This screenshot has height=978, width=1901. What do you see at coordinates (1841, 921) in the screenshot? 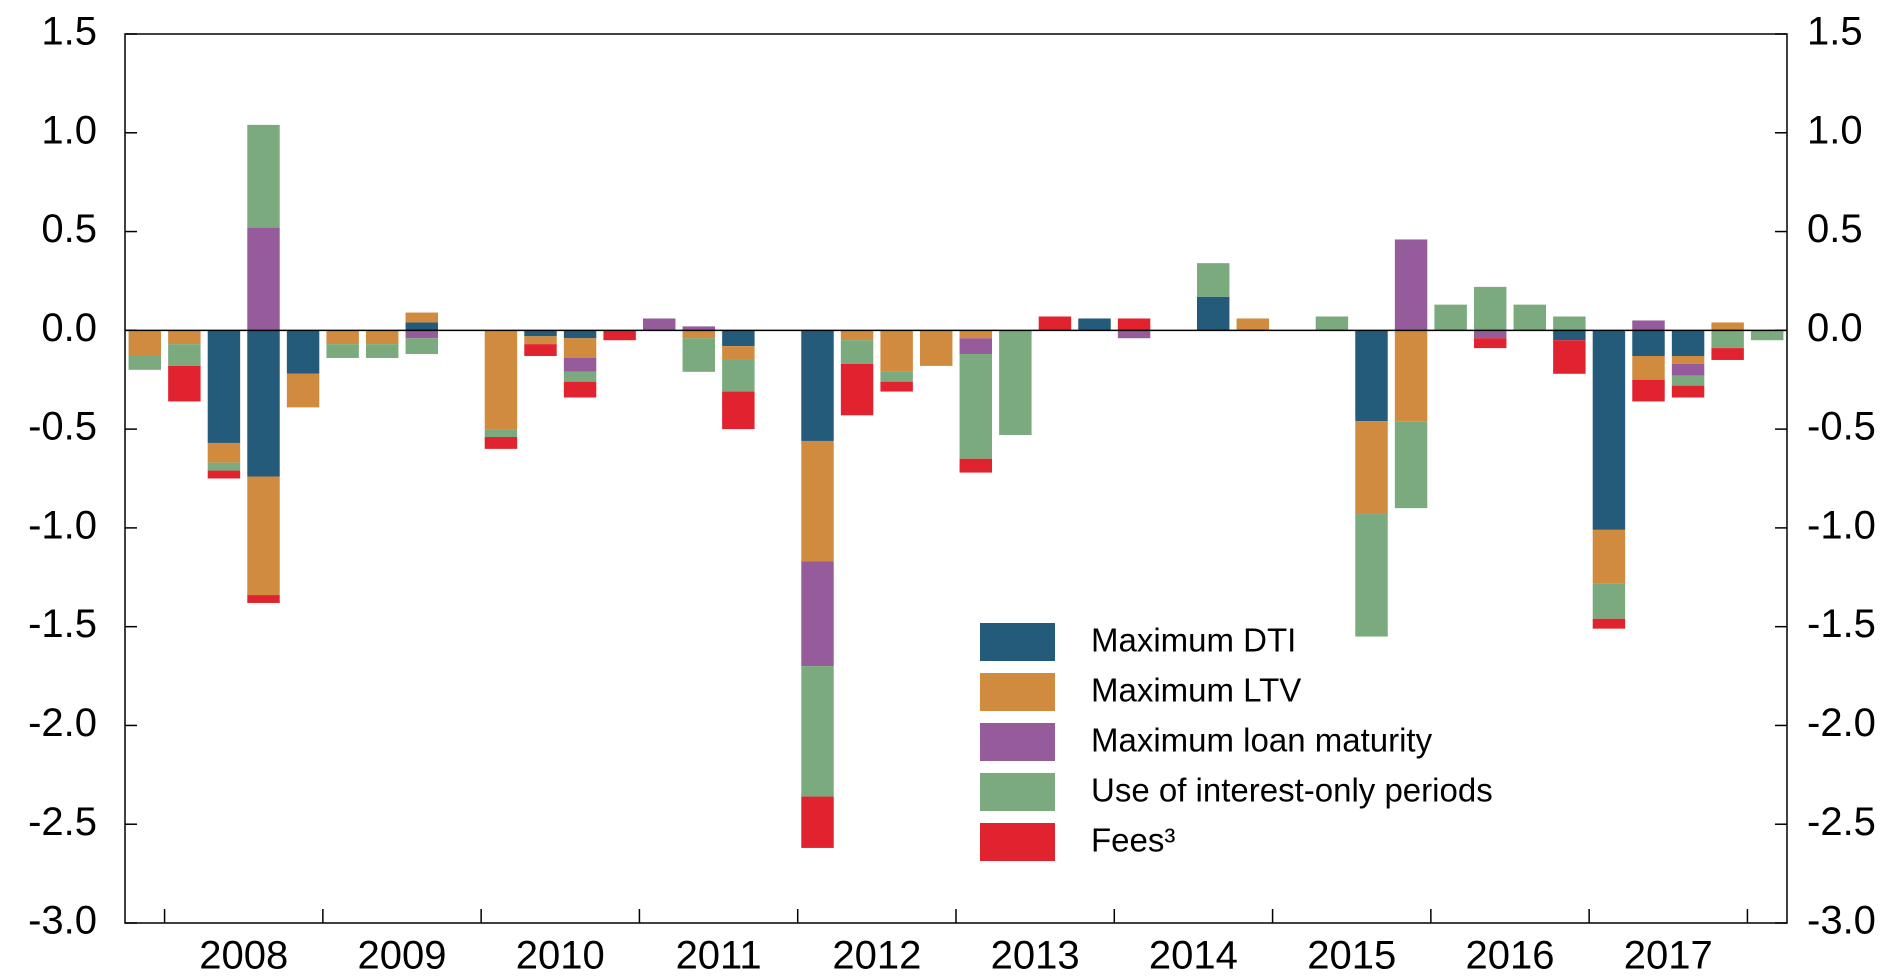
I see `y2-tick-label: -3.0` at bounding box center [1841, 921].